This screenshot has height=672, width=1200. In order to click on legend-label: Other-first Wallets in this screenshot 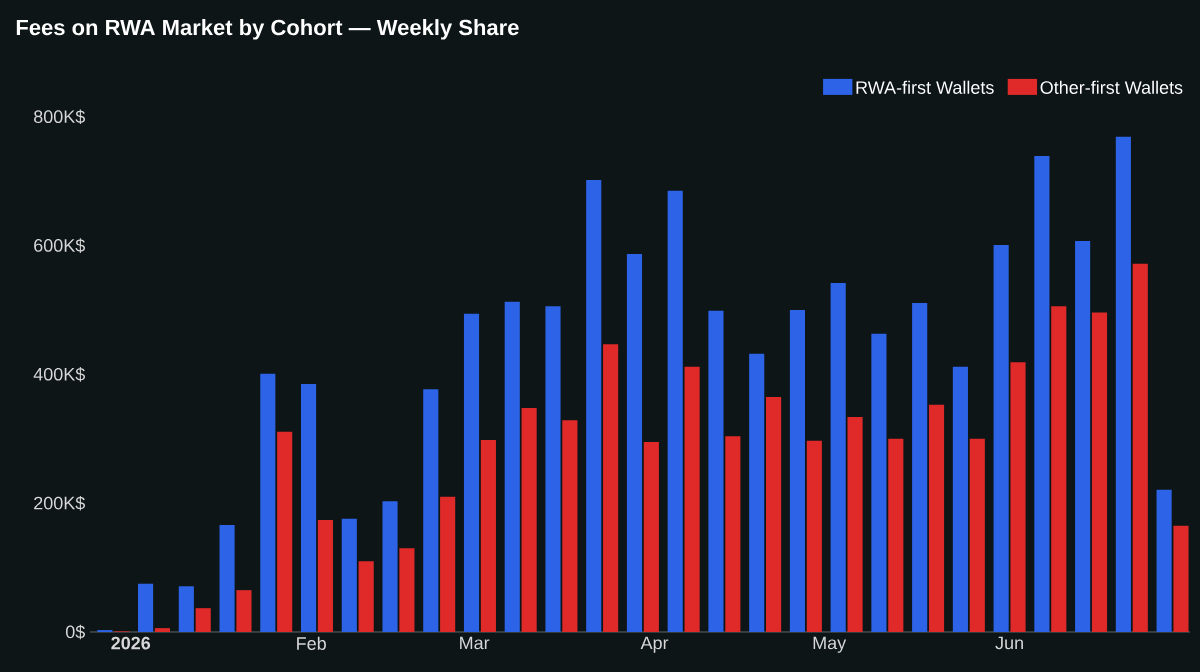, I will do `click(1111, 87)`.